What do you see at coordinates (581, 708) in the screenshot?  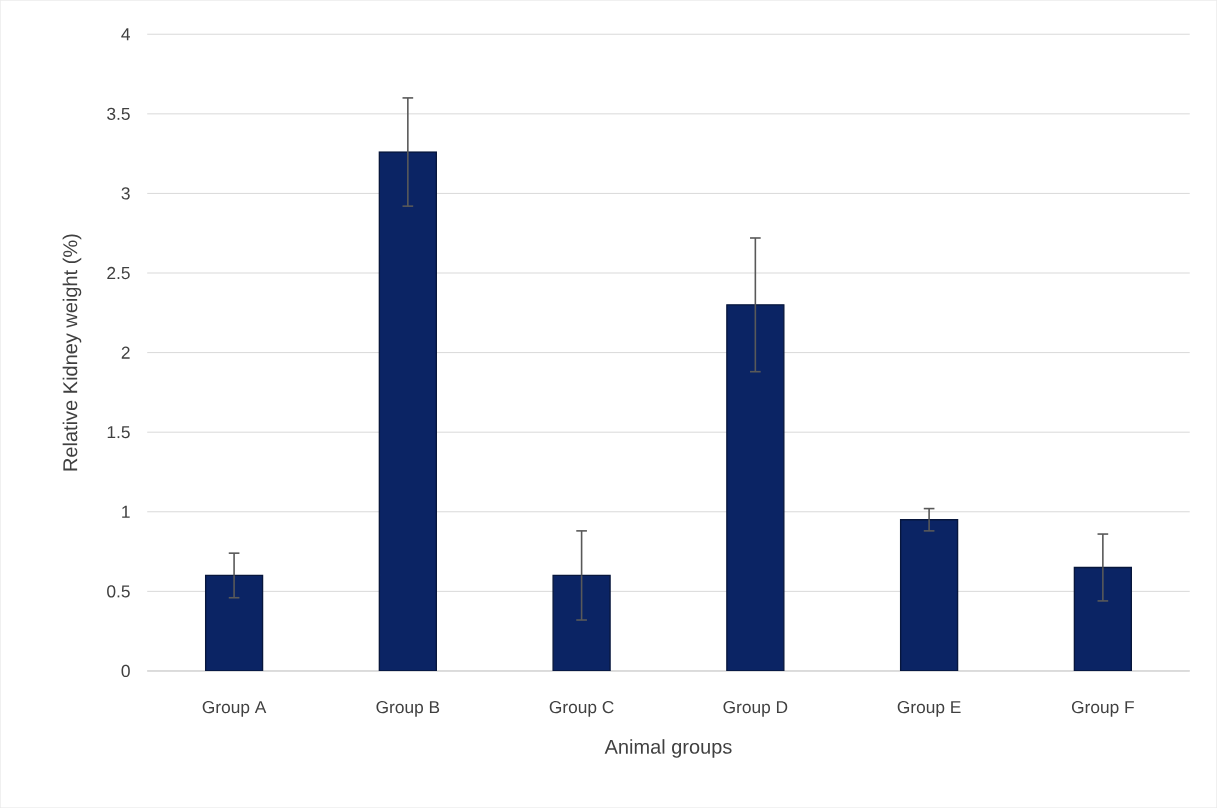 I see `x-tick-label: Group C` at bounding box center [581, 708].